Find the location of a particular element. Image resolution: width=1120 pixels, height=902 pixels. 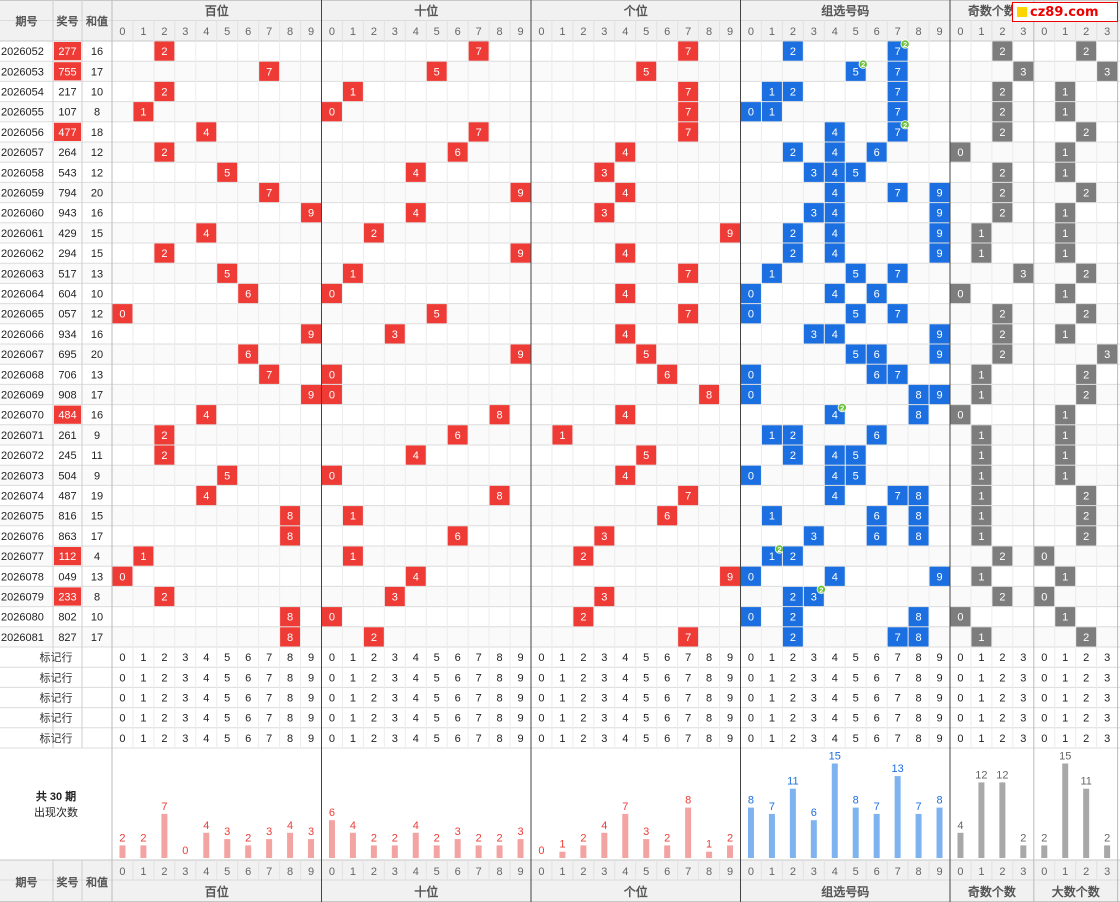

repeat-badge is located at coordinates (905, 44).